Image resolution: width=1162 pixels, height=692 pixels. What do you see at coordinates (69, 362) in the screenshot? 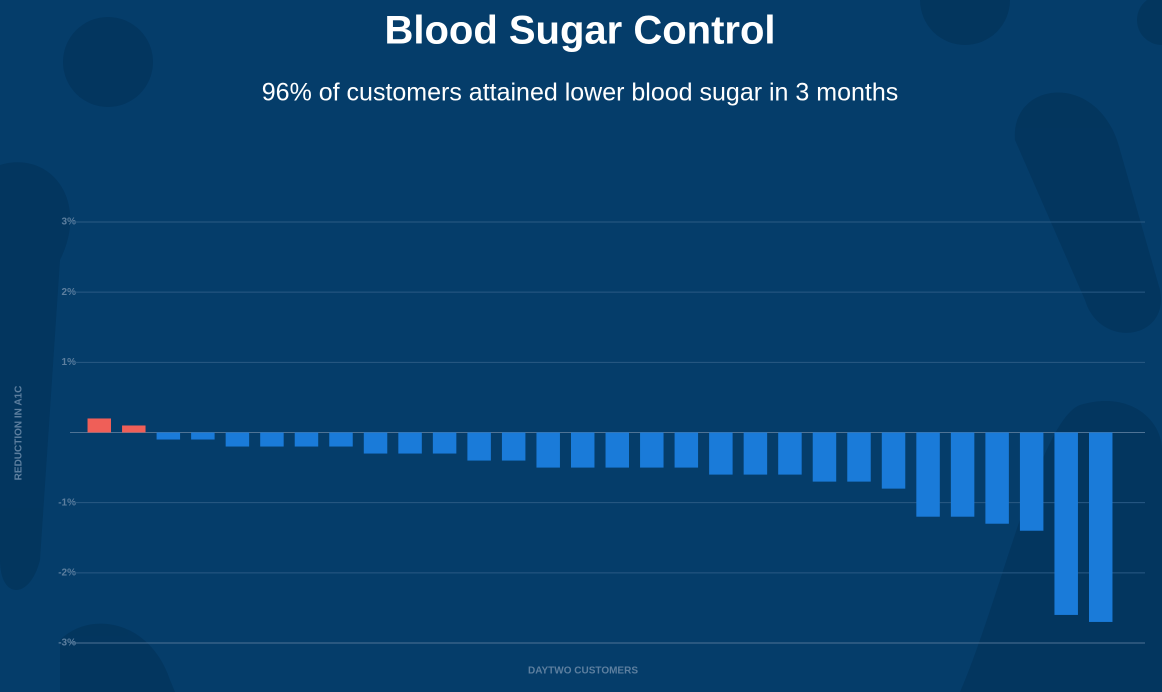
I see `y-tick-label: 1%` at bounding box center [69, 362].